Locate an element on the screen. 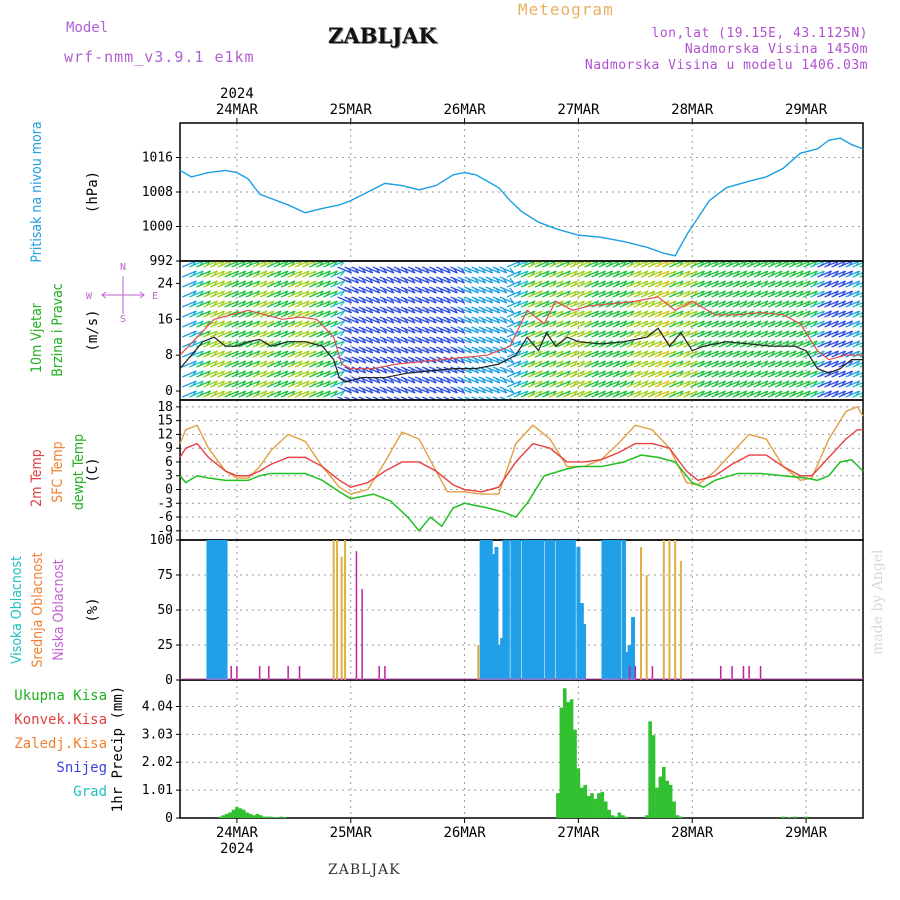  model-name: wrf-nmm_v3.9.1 e1km is located at coordinates (159, 57).